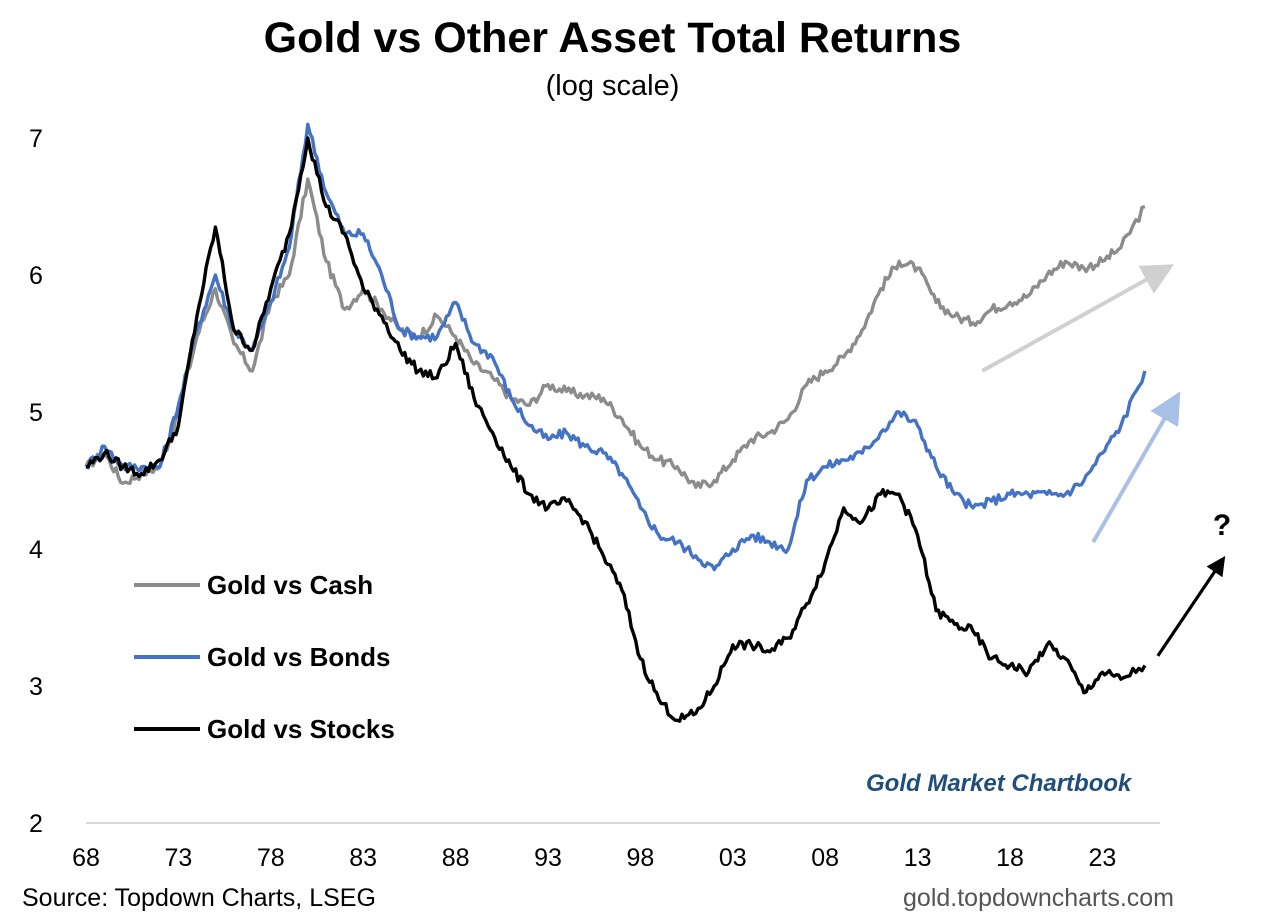 This screenshot has height=920, width=1277. What do you see at coordinates (918, 858) in the screenshot?
I see `x-tick-label: 13` at bounding box center [918, 858].